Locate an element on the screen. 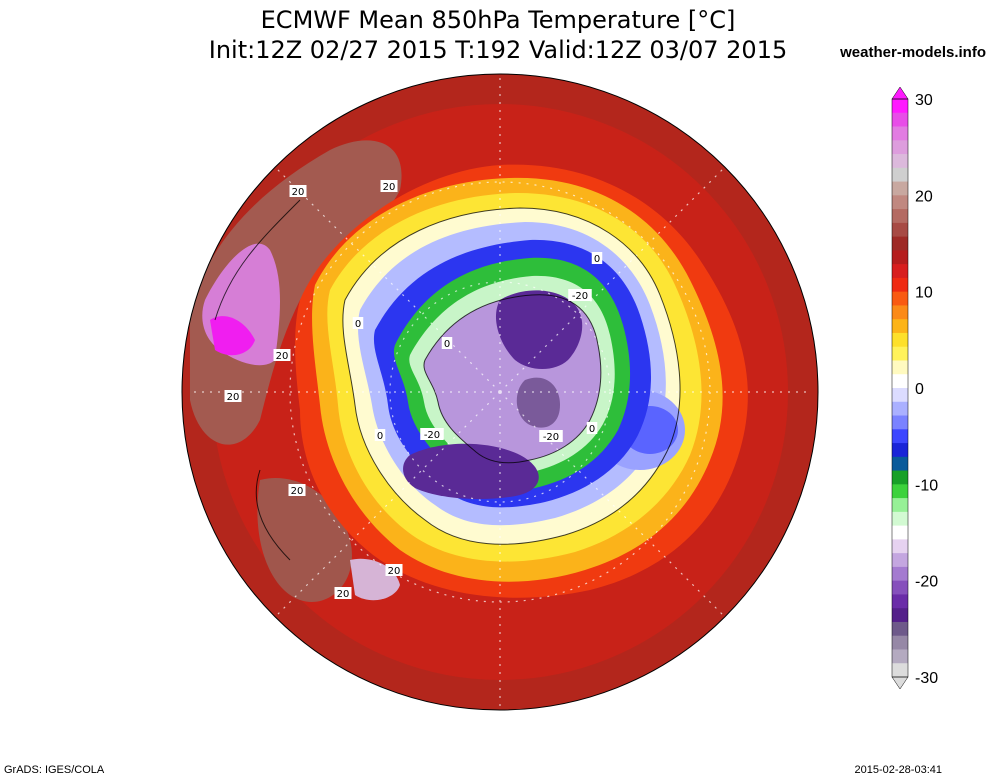 The height and width of the screenshot is (779, 1000). chart-title: ECMWF Mean 850hPa Temperature [°C] is located at coordinates (498, 20).